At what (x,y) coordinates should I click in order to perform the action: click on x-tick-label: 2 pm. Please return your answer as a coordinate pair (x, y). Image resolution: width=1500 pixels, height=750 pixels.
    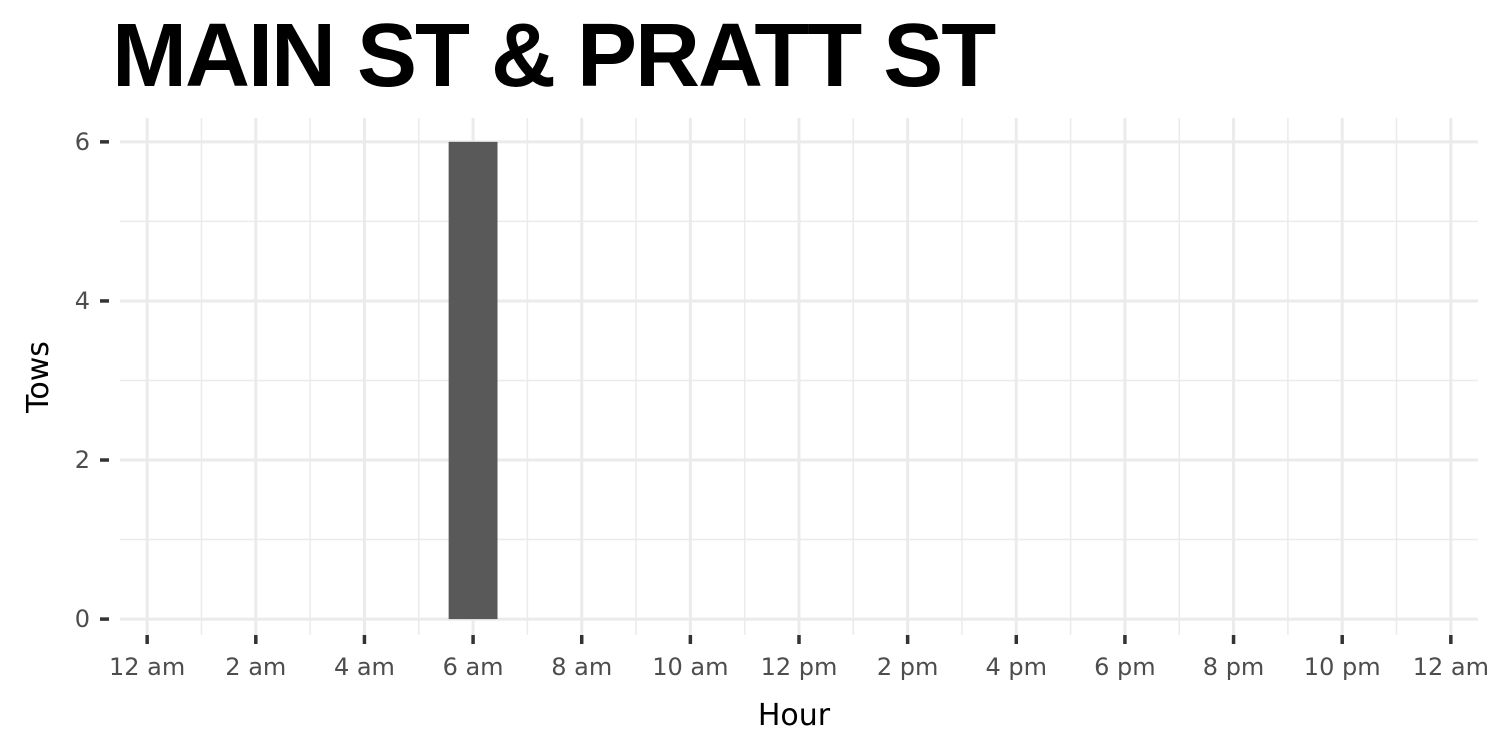
    Looking at the image, I should click on (908, 667).